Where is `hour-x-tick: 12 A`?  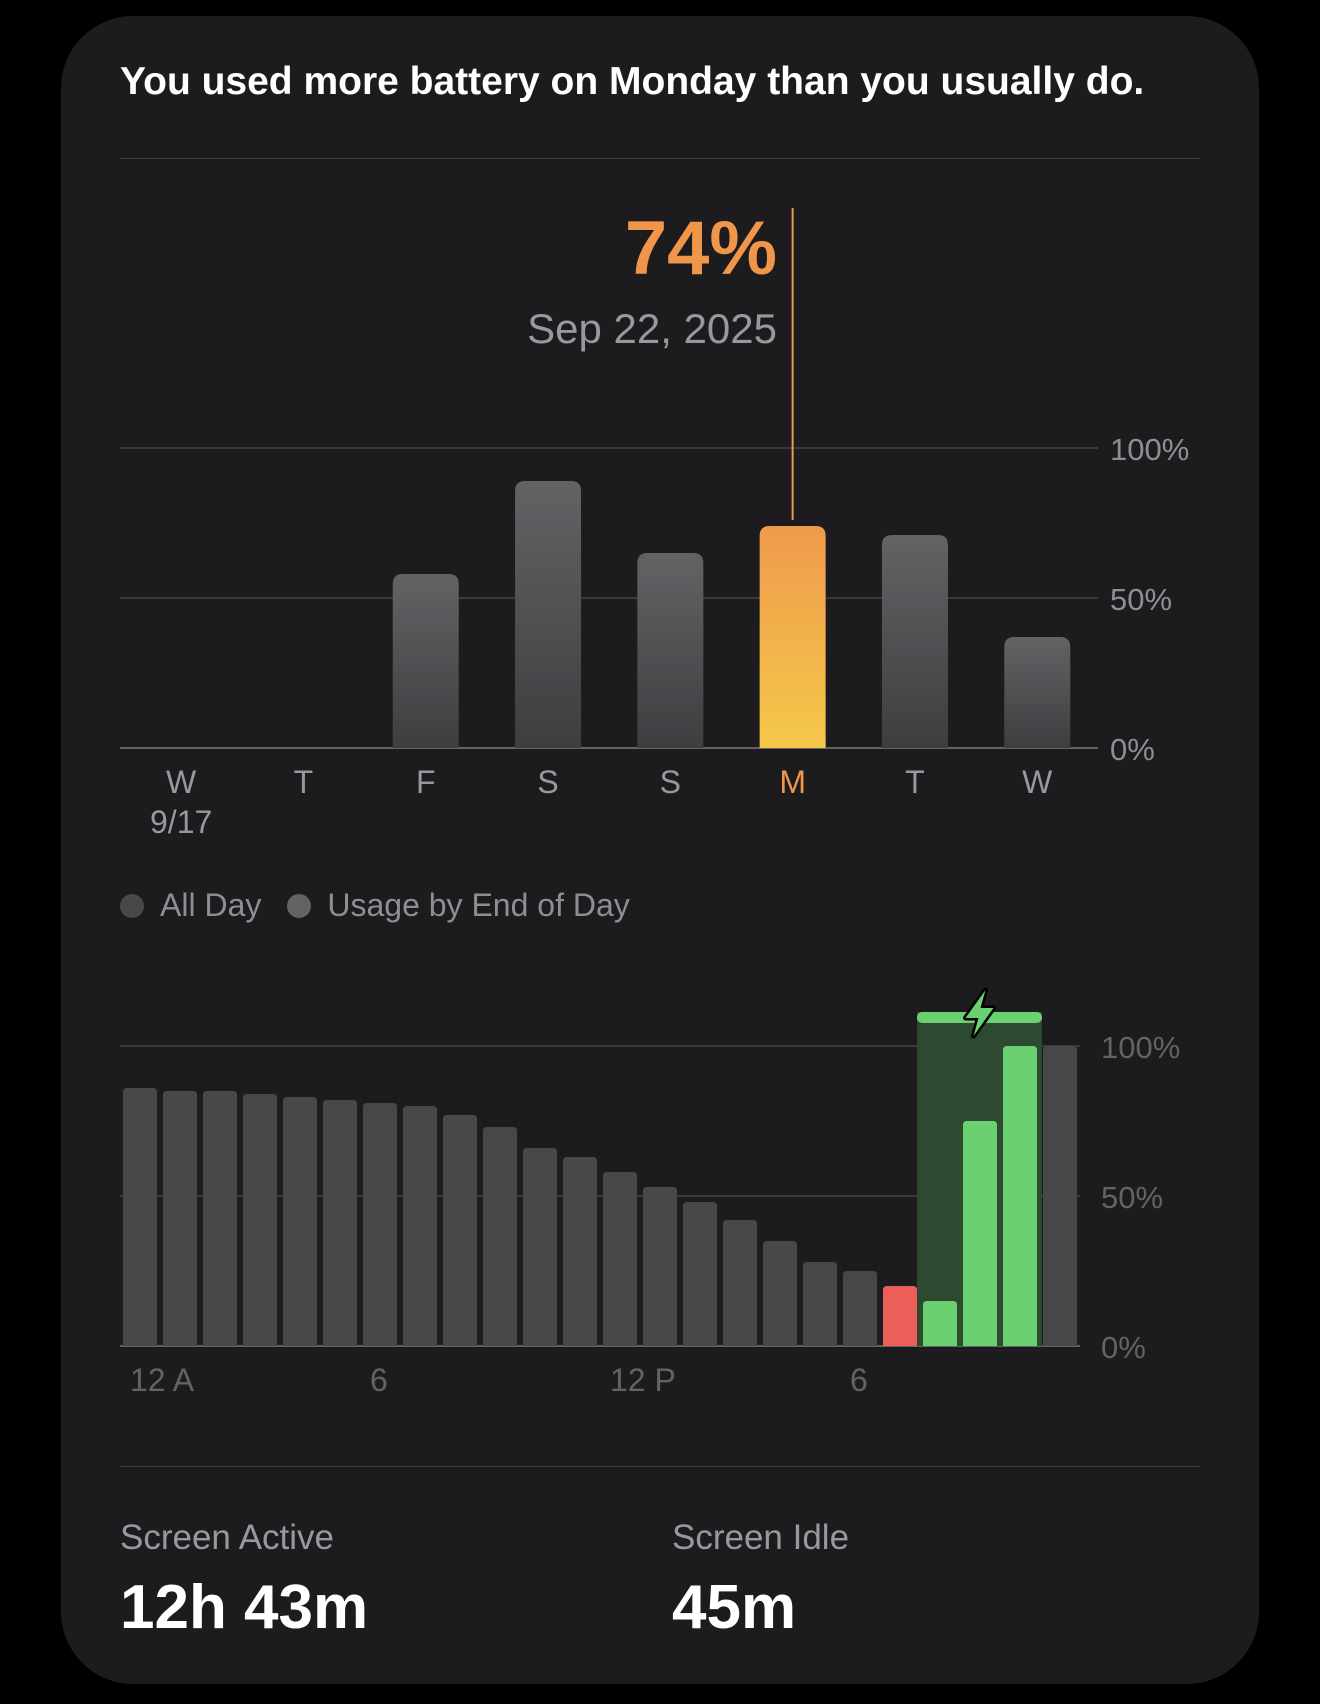
hour-x-tick: 12 A is located at coordinates (162, 1380).